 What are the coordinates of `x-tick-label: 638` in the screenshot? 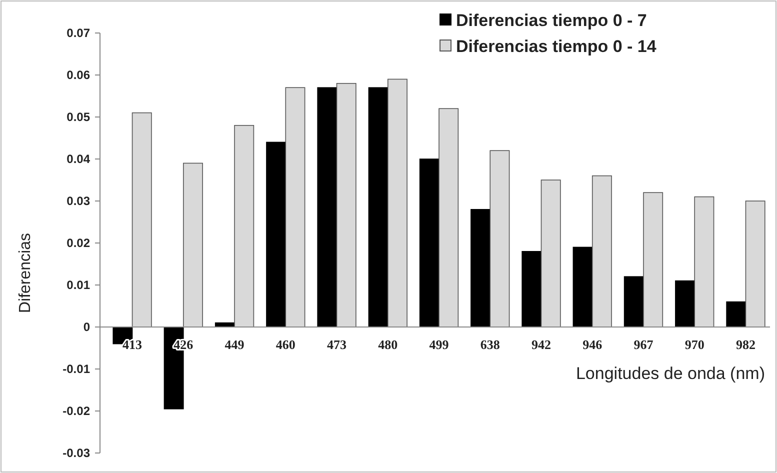 It's located at (490, 344).